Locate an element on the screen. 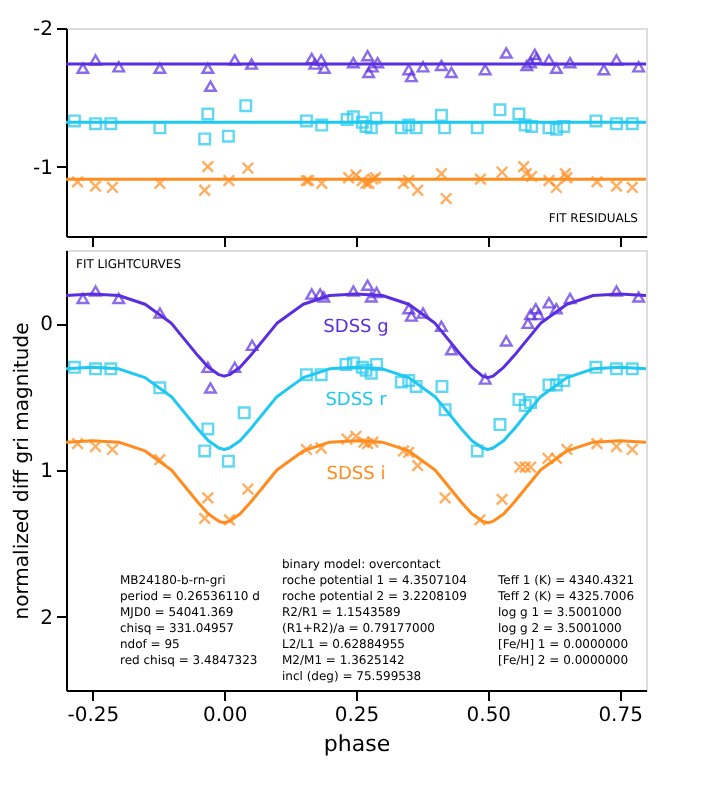  x-axis-title: phase is located at coordinates (357, 744).